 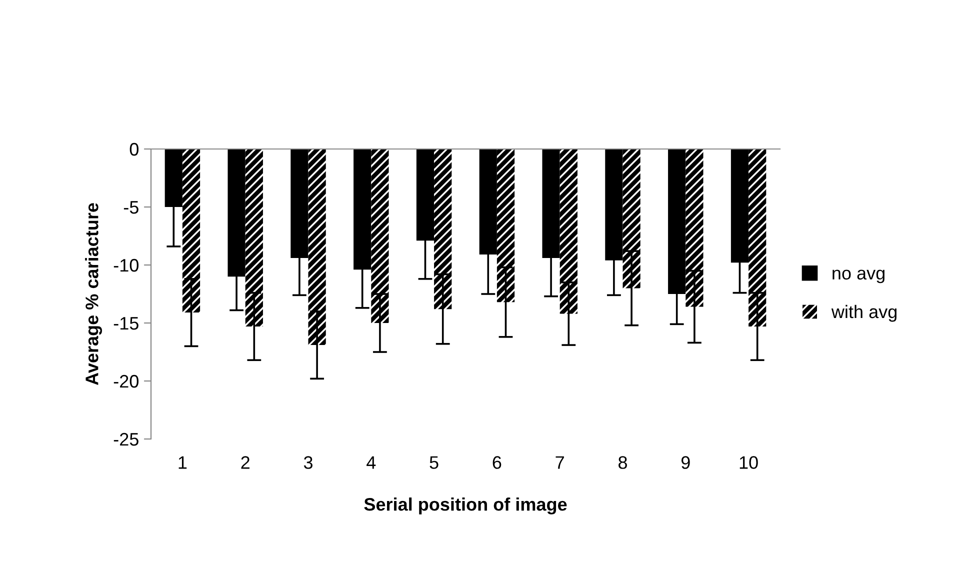 I want to click on y-tick-label: -5, so click(x=131, y=207).